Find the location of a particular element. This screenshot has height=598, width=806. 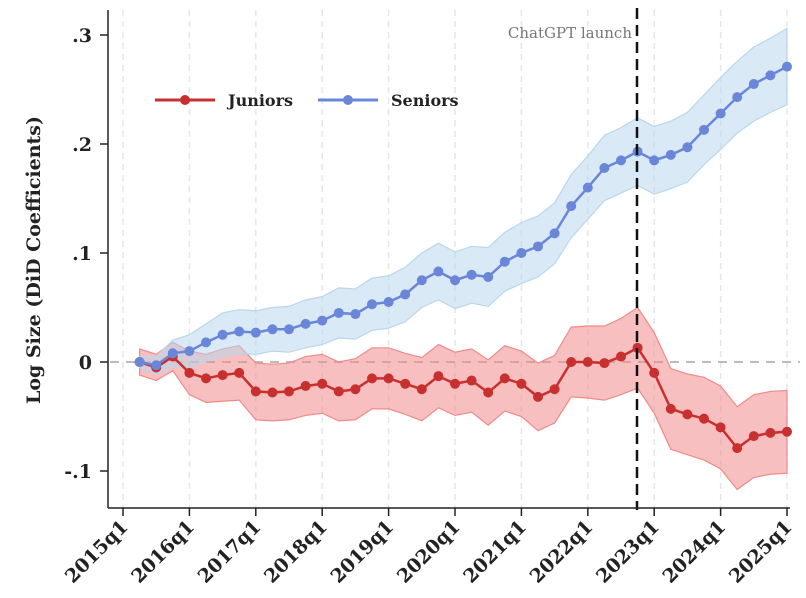

y-ticks: -.1 0 .1 .2 .3 is located at coordinates (86, 254).